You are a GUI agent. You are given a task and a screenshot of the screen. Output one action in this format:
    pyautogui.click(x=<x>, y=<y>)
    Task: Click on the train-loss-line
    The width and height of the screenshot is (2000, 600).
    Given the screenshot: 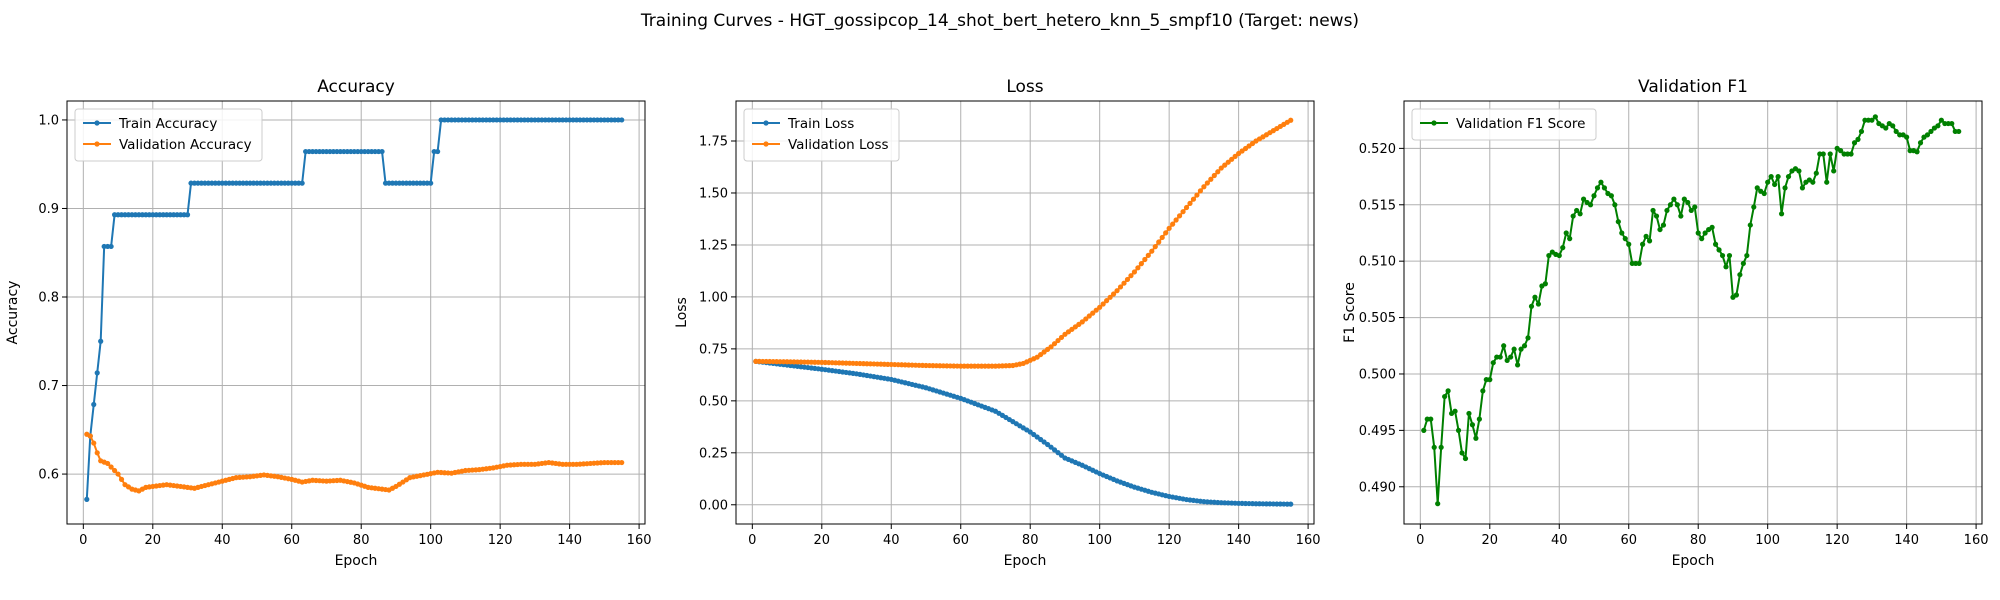 What is the action you would take?
    pyautogui.click(x=1023, y=433)
    